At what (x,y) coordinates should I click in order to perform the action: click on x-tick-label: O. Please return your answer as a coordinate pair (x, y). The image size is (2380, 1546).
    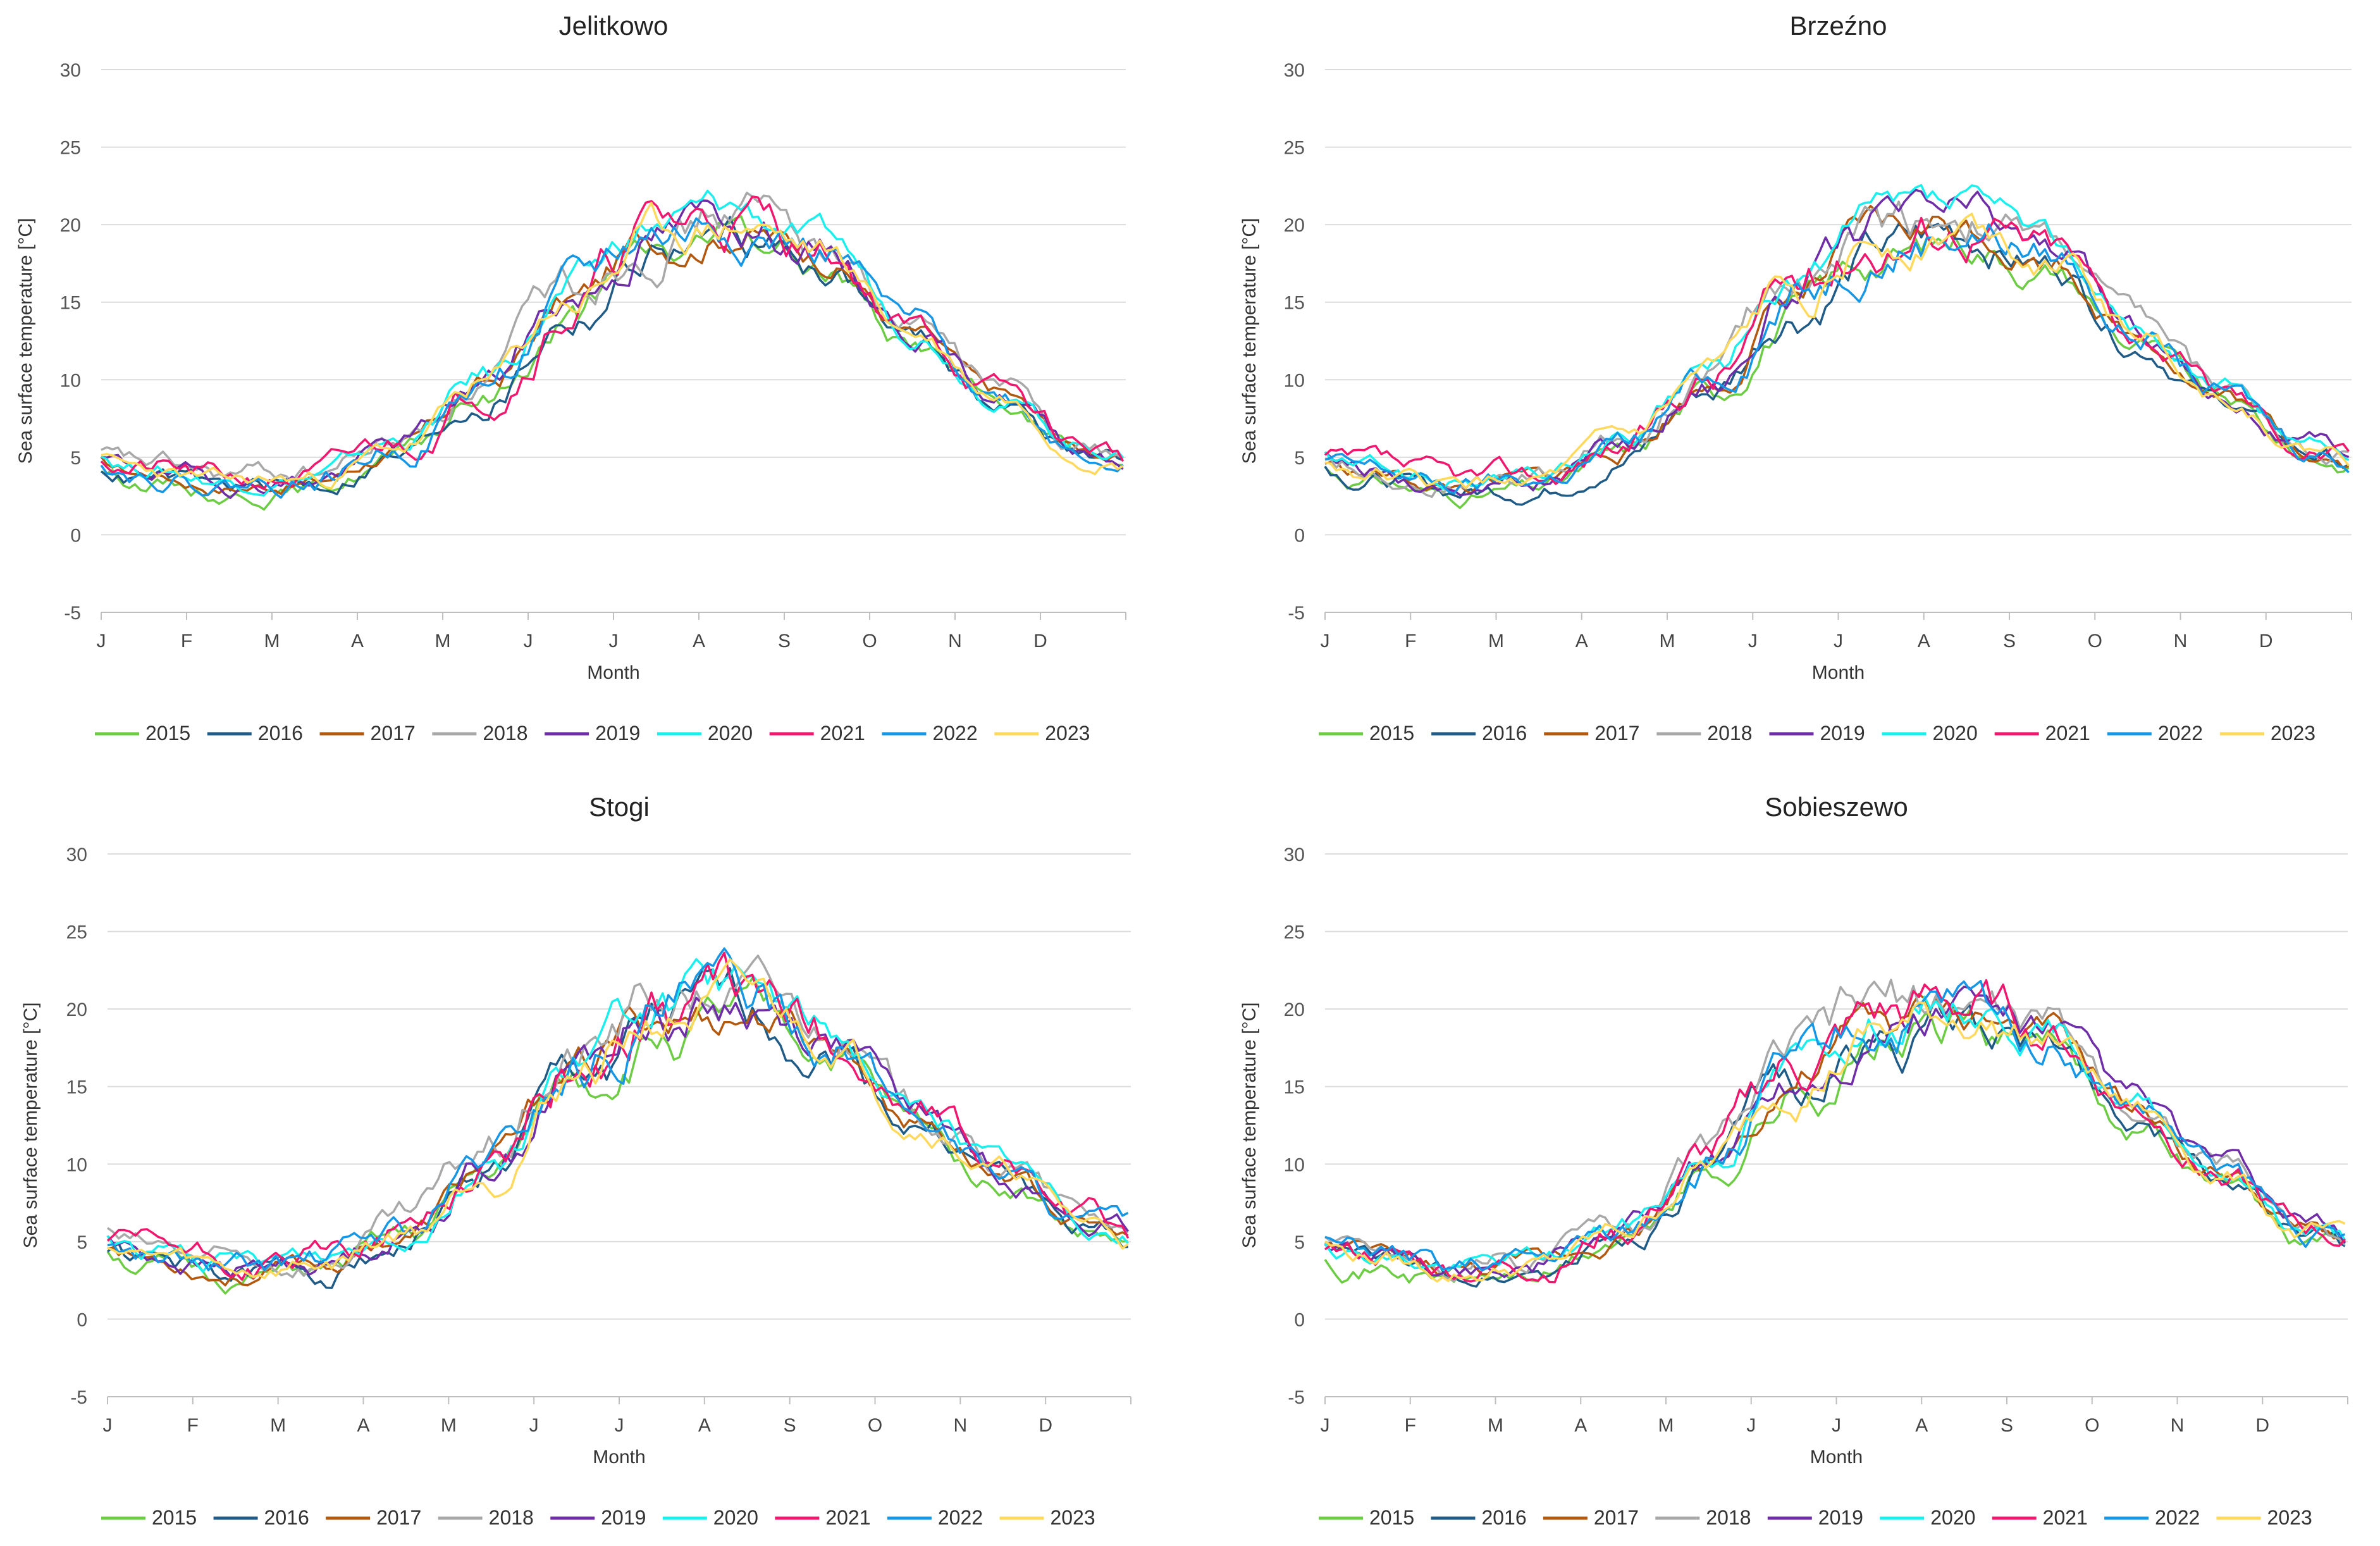
    Looking at the image, I should click on (875, 1425).